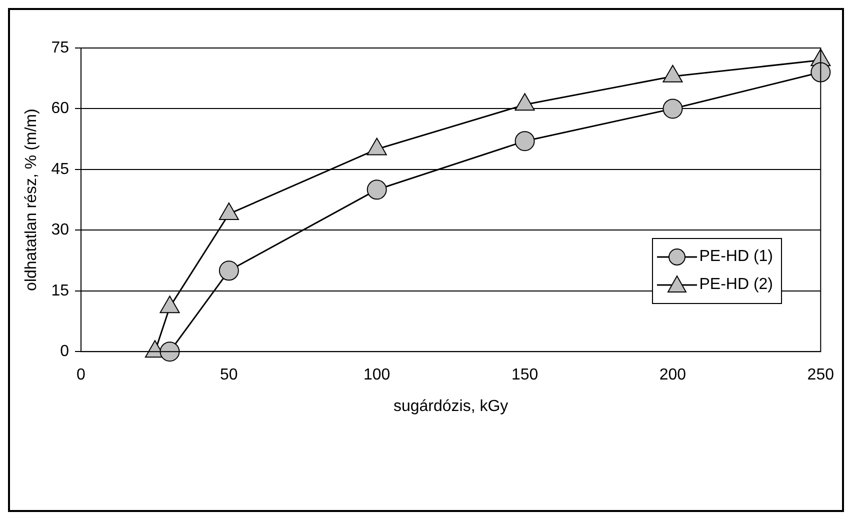 Image resolution: width=846 pixels, height=514 pixels. I want to click on x-tick-label: 50, so click(229, 375).